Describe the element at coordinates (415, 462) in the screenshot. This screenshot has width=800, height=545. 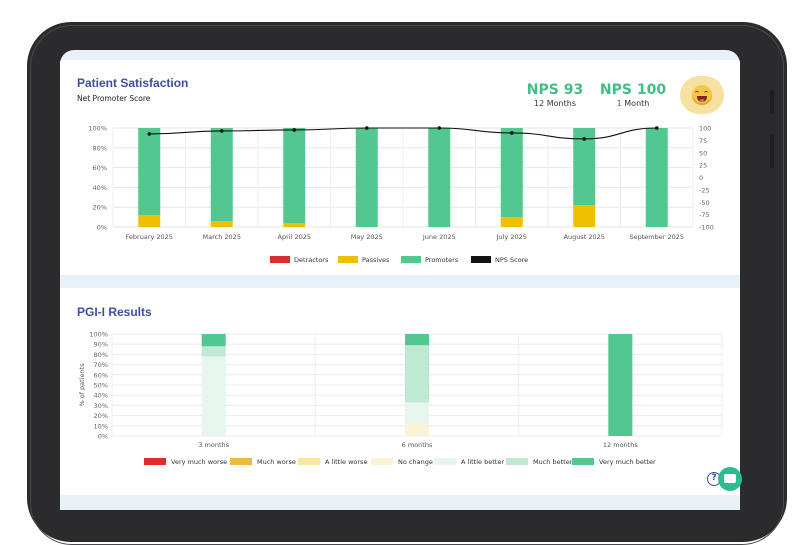
I see `legend-label-no-change: No change` at that location.